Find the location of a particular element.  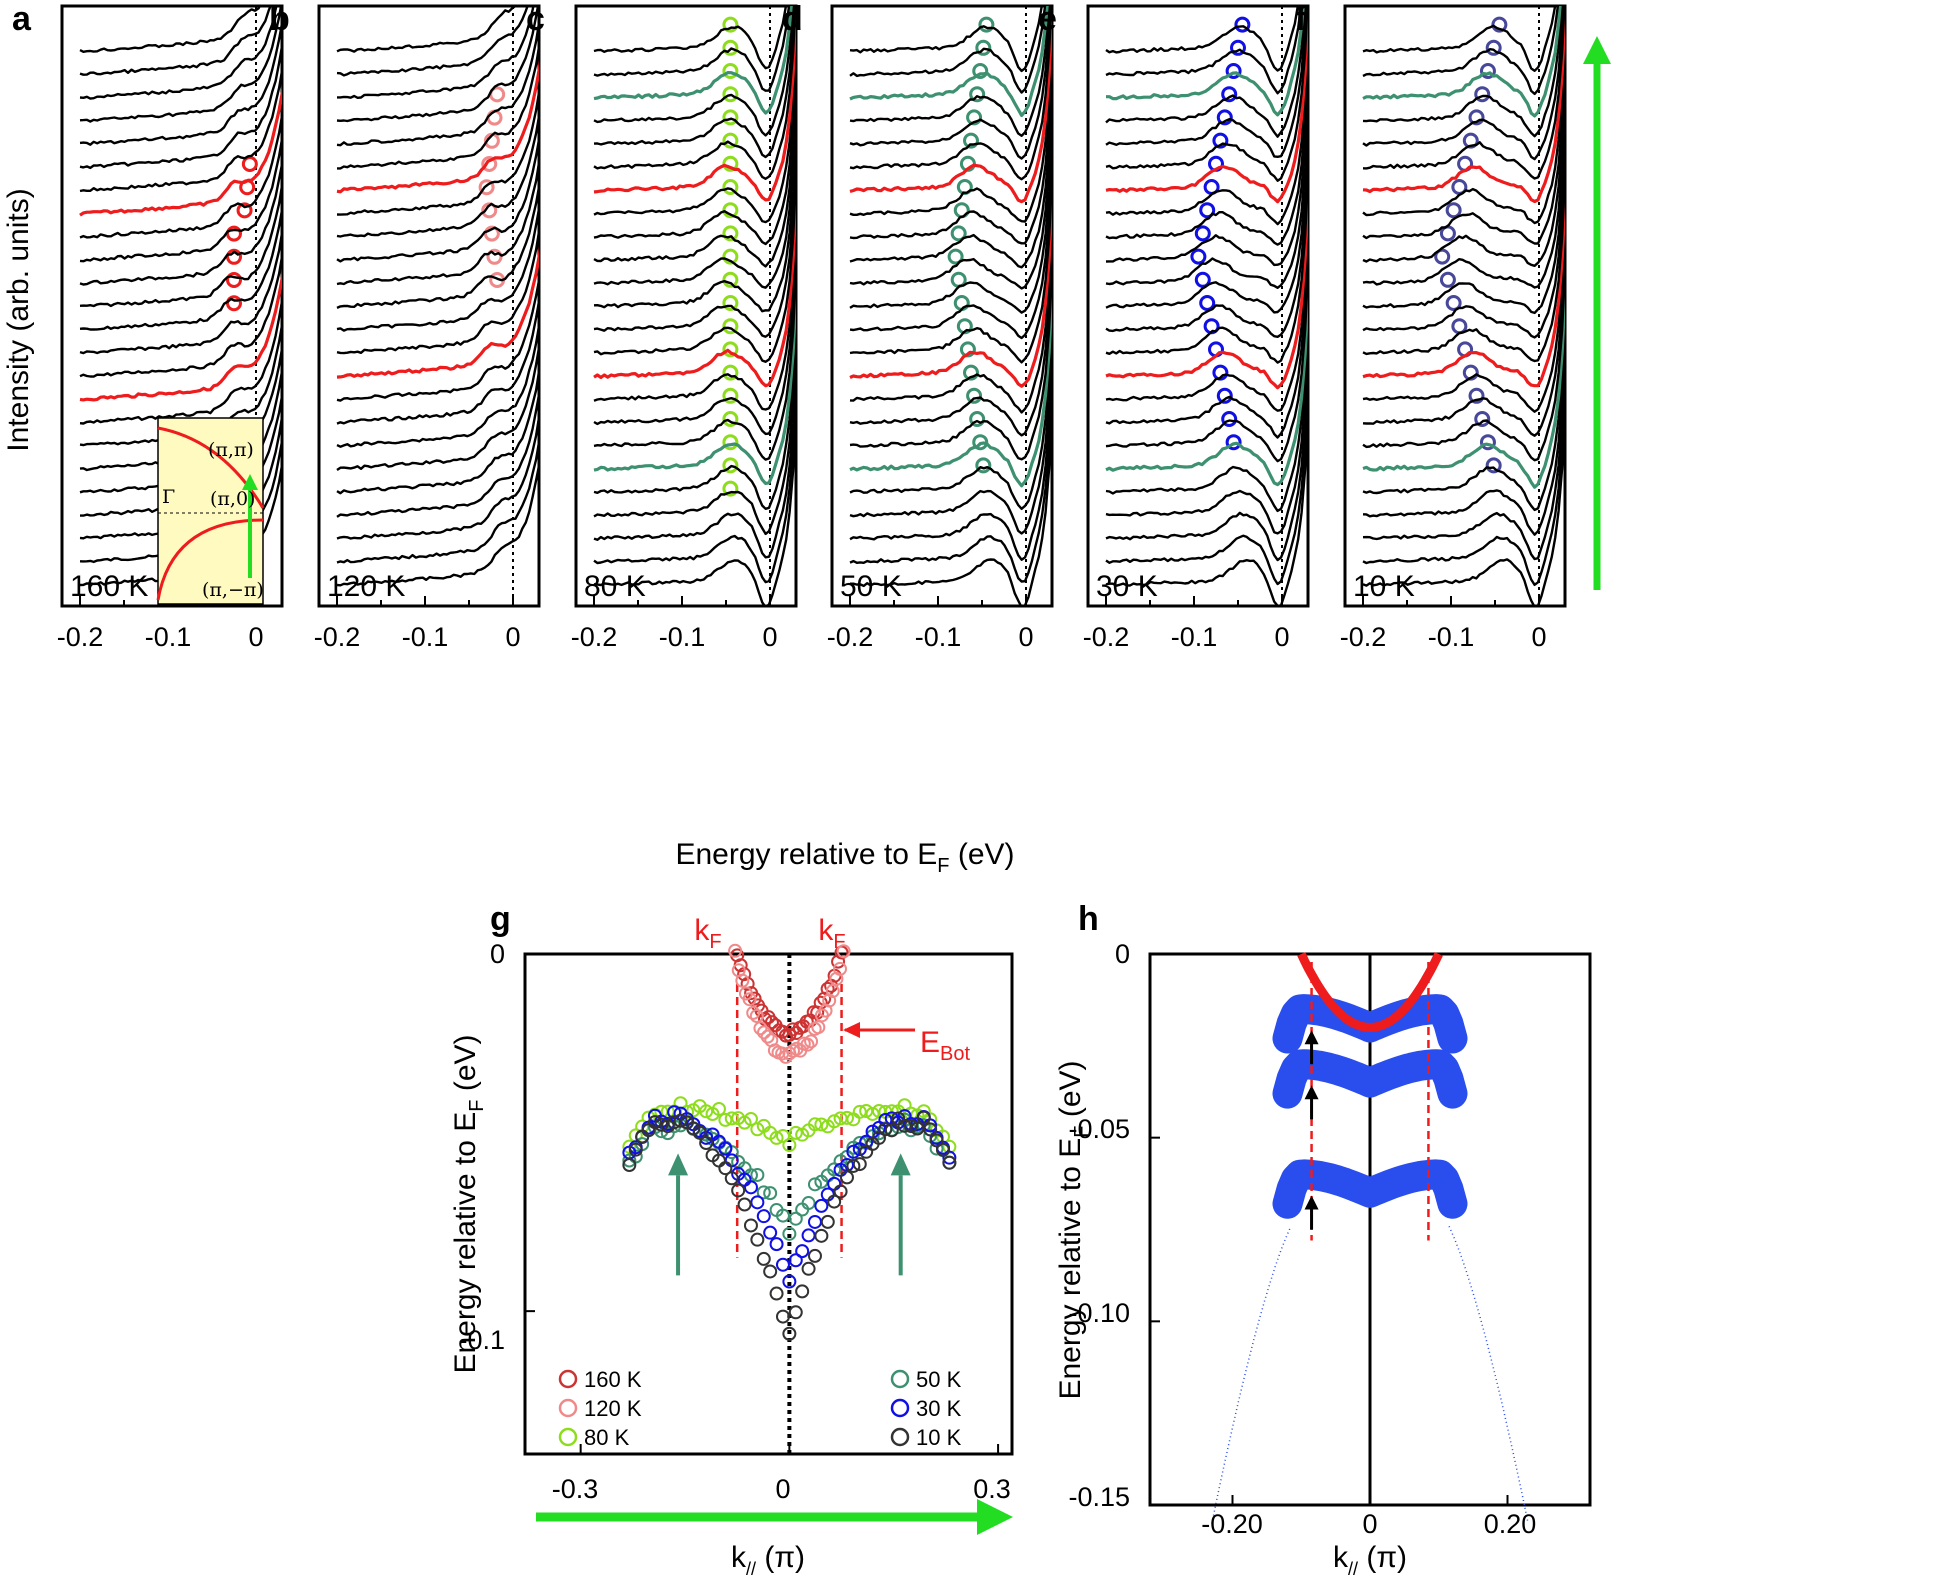

panel-c: c80 K-0.2 -0.1 0 is located at coordinates (662, 326).